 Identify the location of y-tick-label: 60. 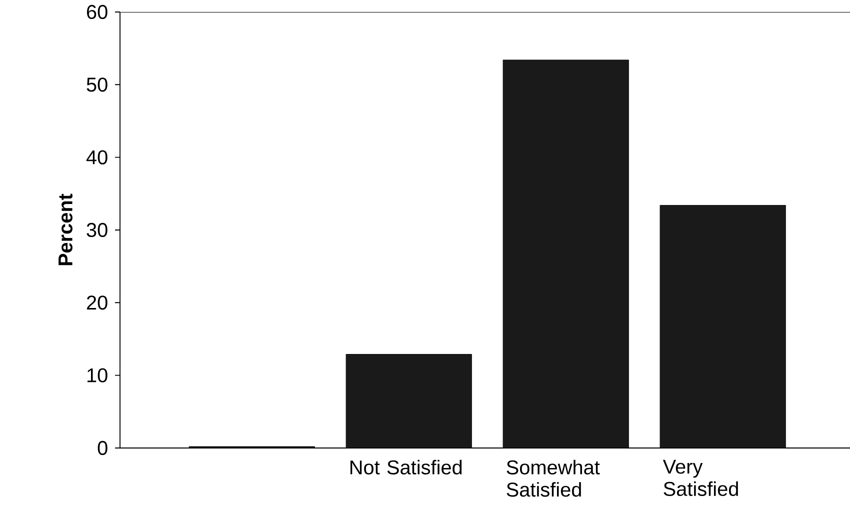
(97, 12).